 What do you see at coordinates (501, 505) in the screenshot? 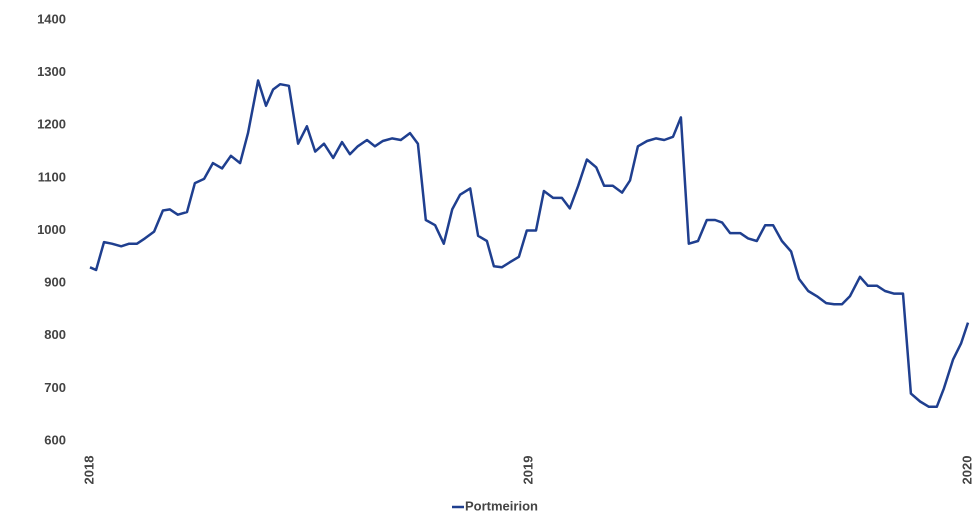
I see `legend-label: Portmeirion` at bounding box center [501, 505].